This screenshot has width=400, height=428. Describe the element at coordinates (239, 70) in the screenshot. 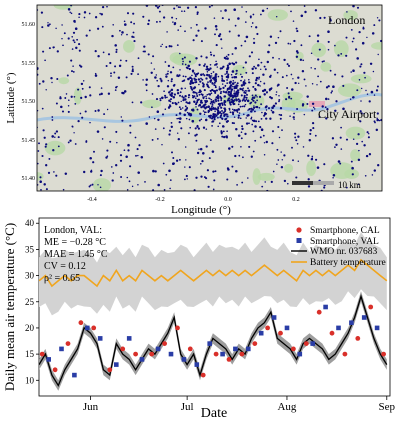

I see `park-area` at that location.